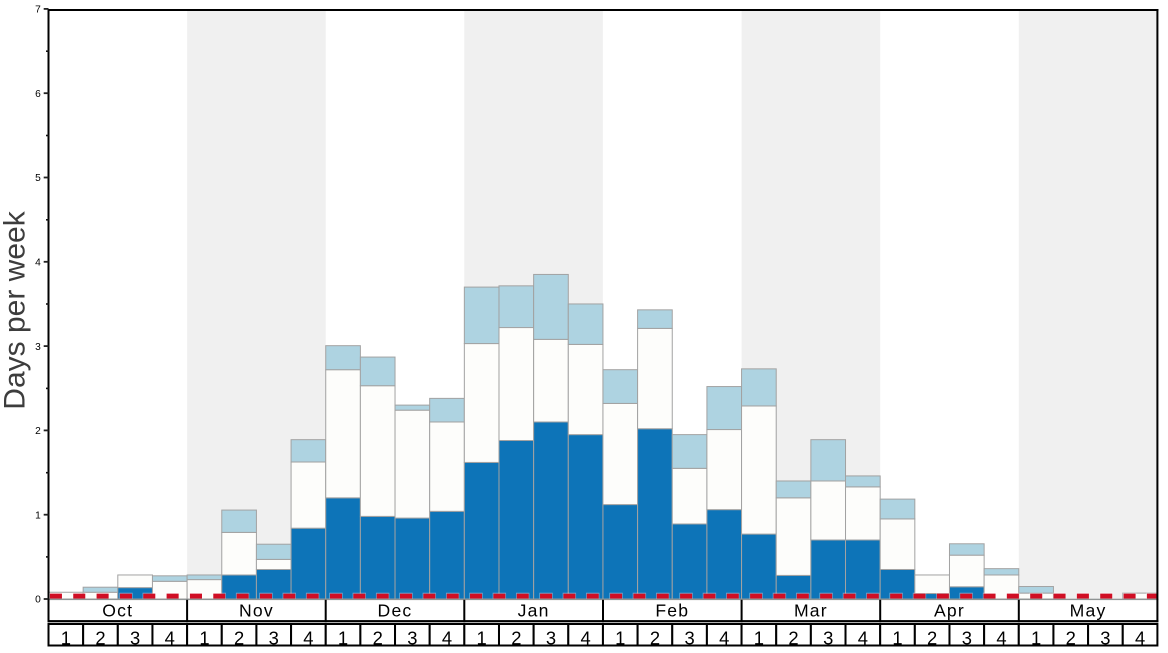 The width and height of the screenshot is (1168, 653). What do you see at coordinates (256, 611) in the screenshot?
I see `svg-text: Nov` at bounding box center [256, 611].